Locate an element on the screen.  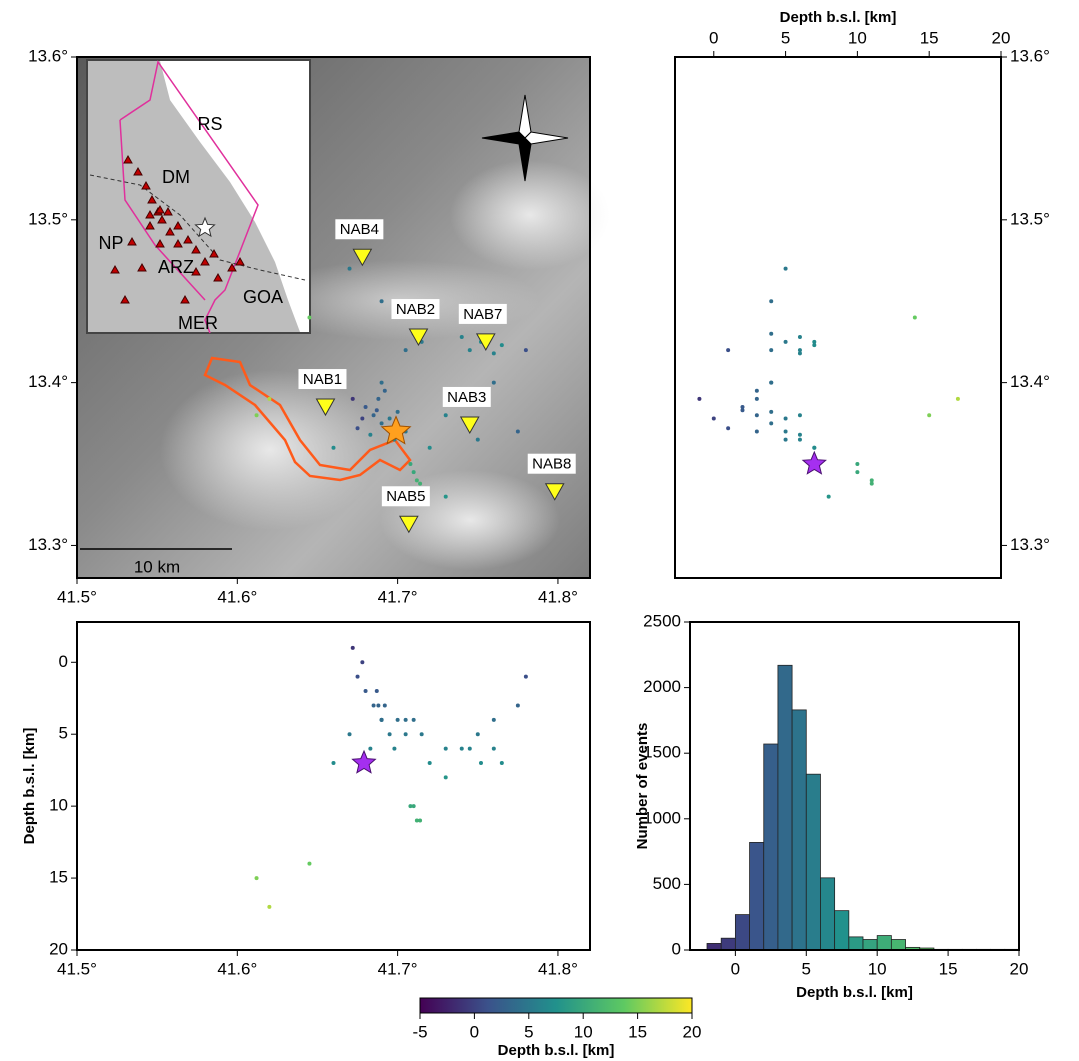
x-tick-label: 41.6° is located at coordinates (237, 596).